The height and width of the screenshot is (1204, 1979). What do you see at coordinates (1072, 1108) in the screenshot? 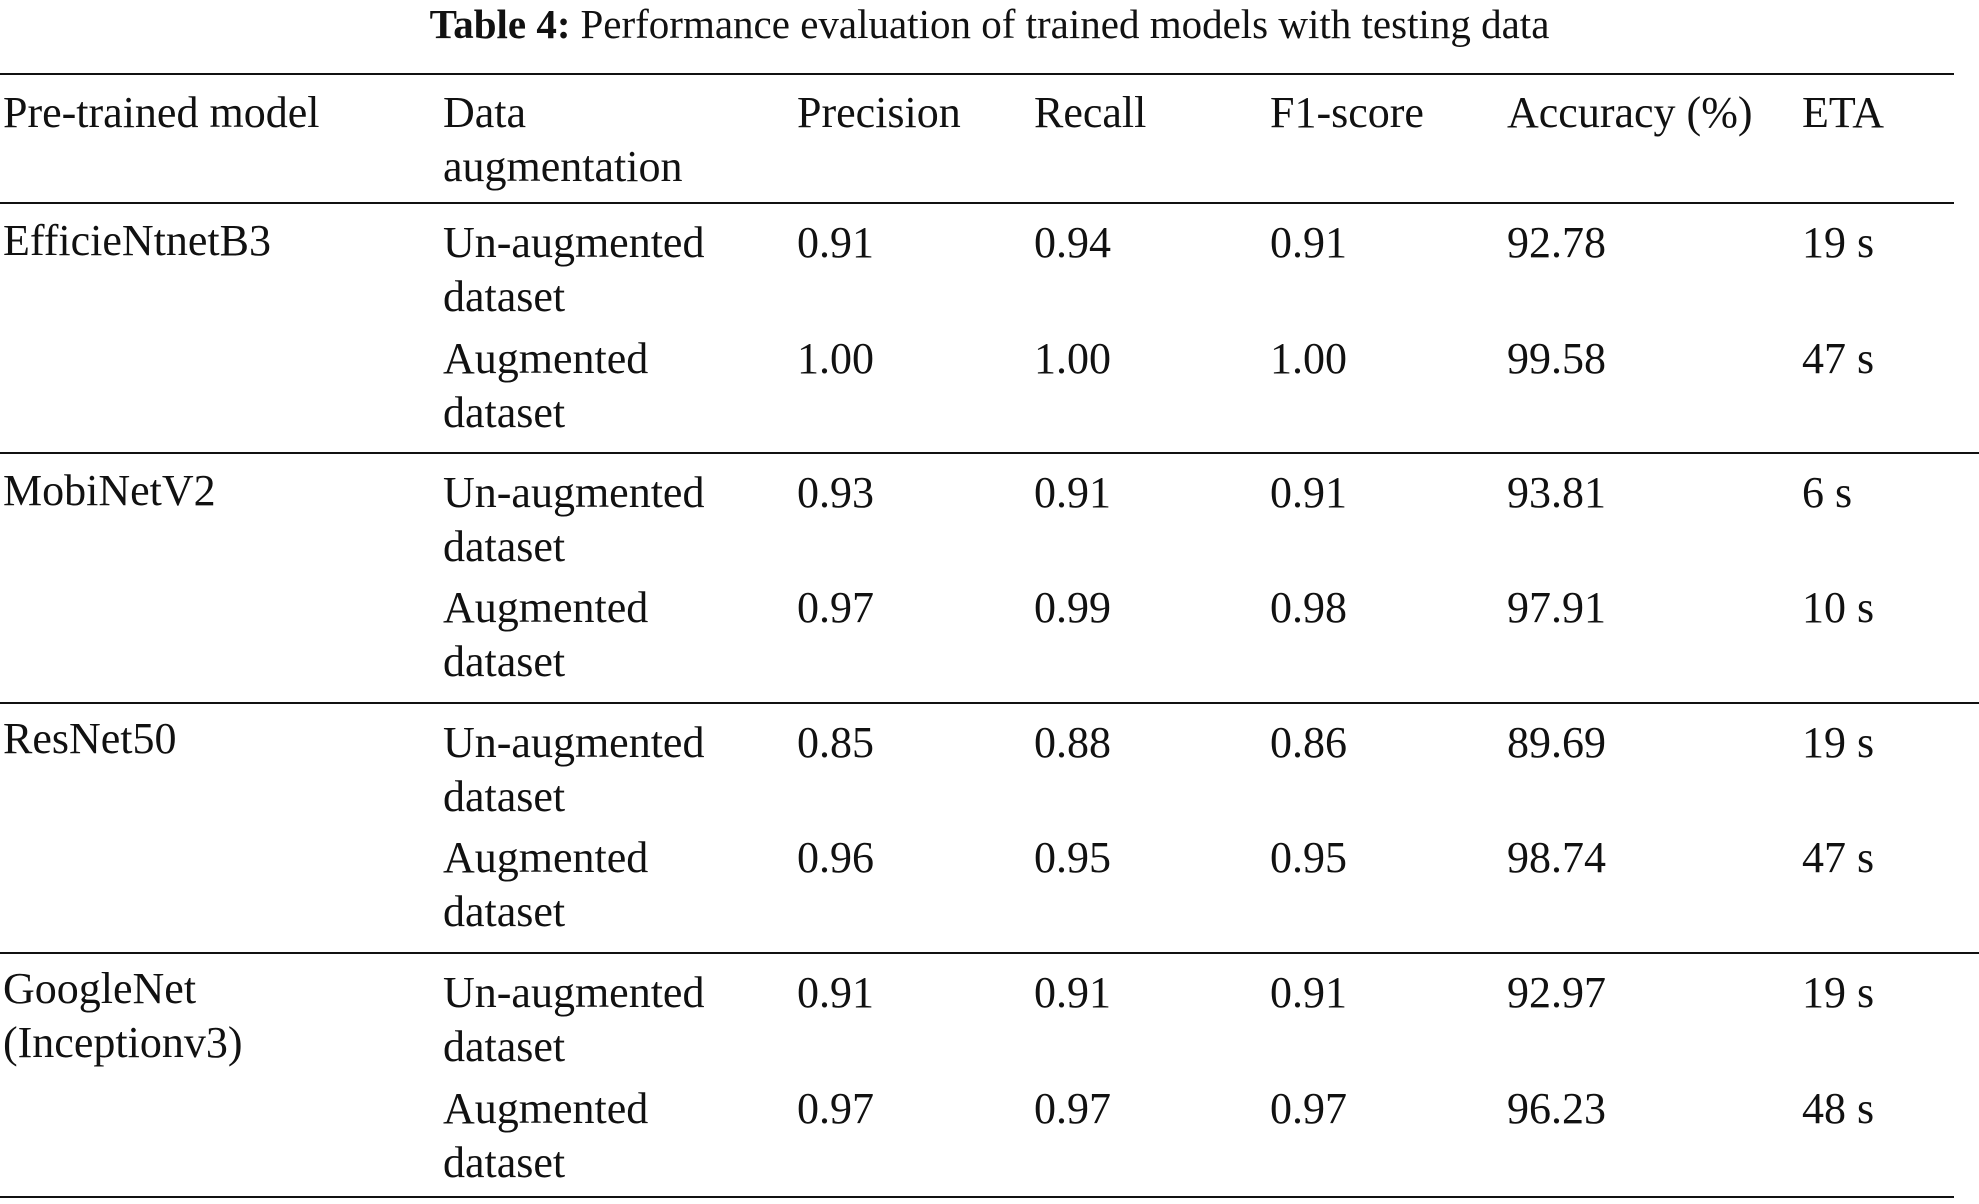
I see `recall-cell: 0.97` at bounding box center [1072, 1108].